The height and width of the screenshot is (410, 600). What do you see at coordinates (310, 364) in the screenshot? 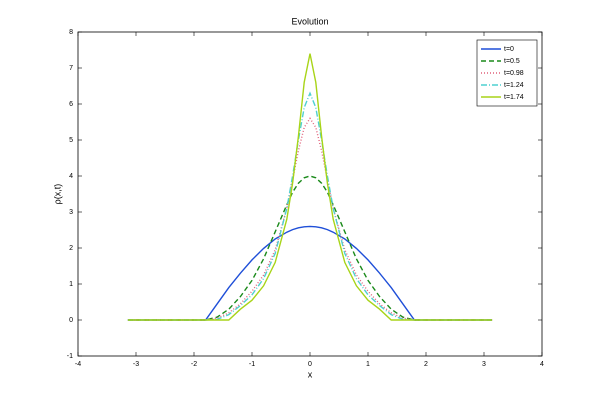
I see `x-tick-label: 0` at bounding box center [310, 364].